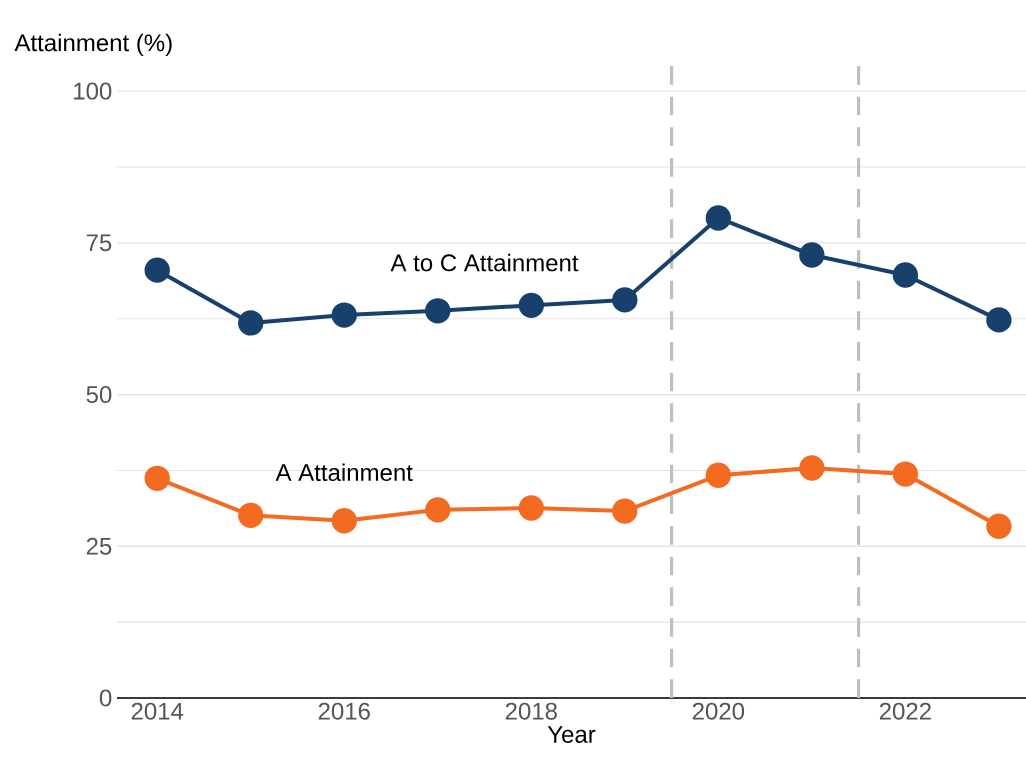 The width and height of the screenshot is (1026, 773). What do you see at coordinates (93, 45) in the screenshot?
I see `y-axis-title: Attainment (%)` at bounding box center [93, 45].